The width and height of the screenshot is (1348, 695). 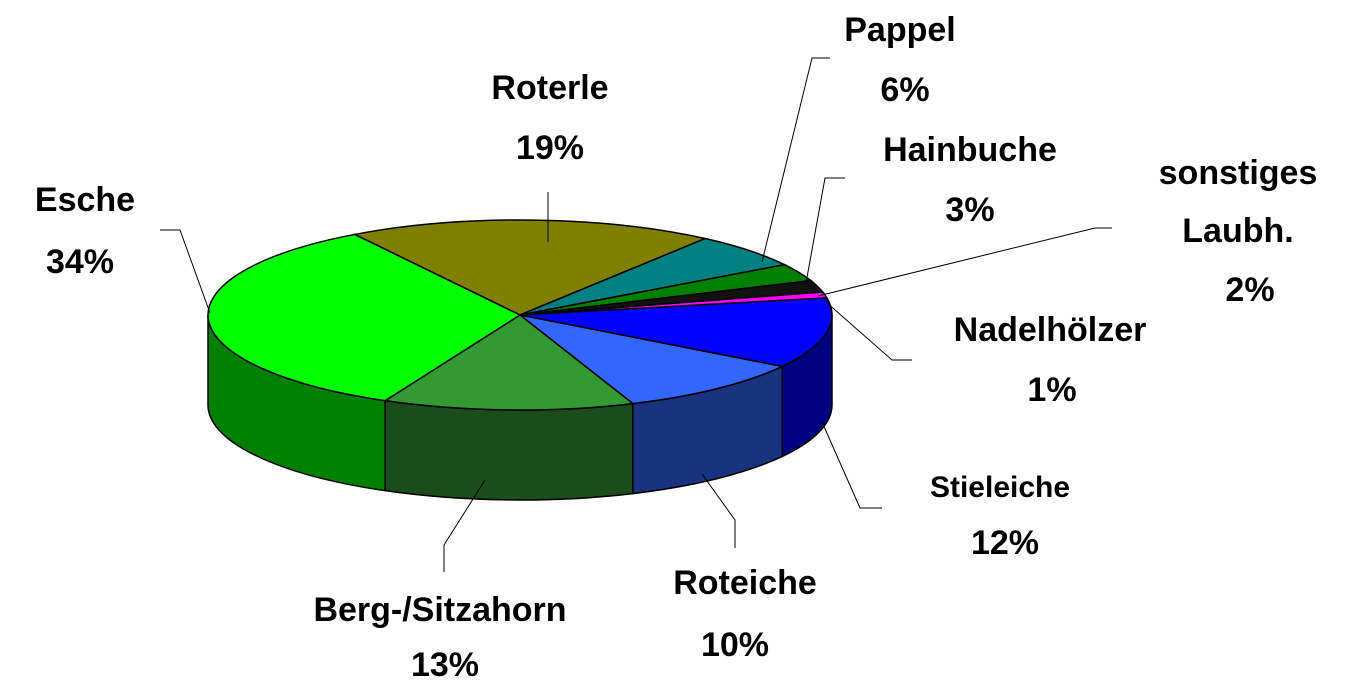 I want to click on category-label: Roteiche, so click(x=745, y=583).